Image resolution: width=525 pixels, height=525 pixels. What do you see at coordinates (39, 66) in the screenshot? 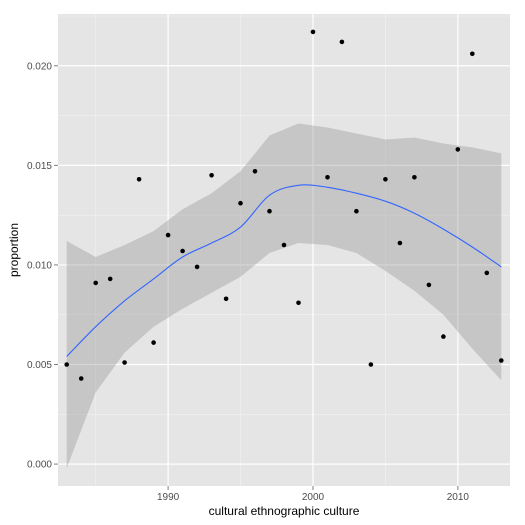
I see `y-tick-label: 0.020` at bounding box center [39, 66].